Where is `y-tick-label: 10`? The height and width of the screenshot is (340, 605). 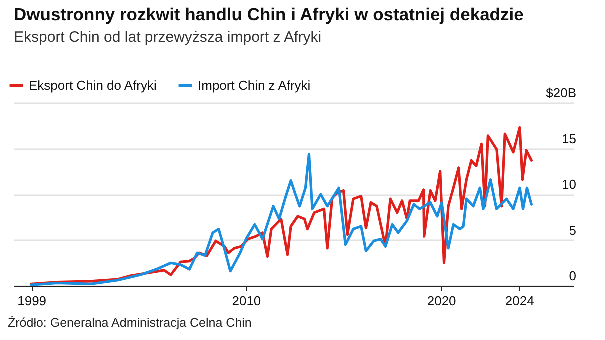 y-tick-label: 10 is located at coordinates (569, 184).